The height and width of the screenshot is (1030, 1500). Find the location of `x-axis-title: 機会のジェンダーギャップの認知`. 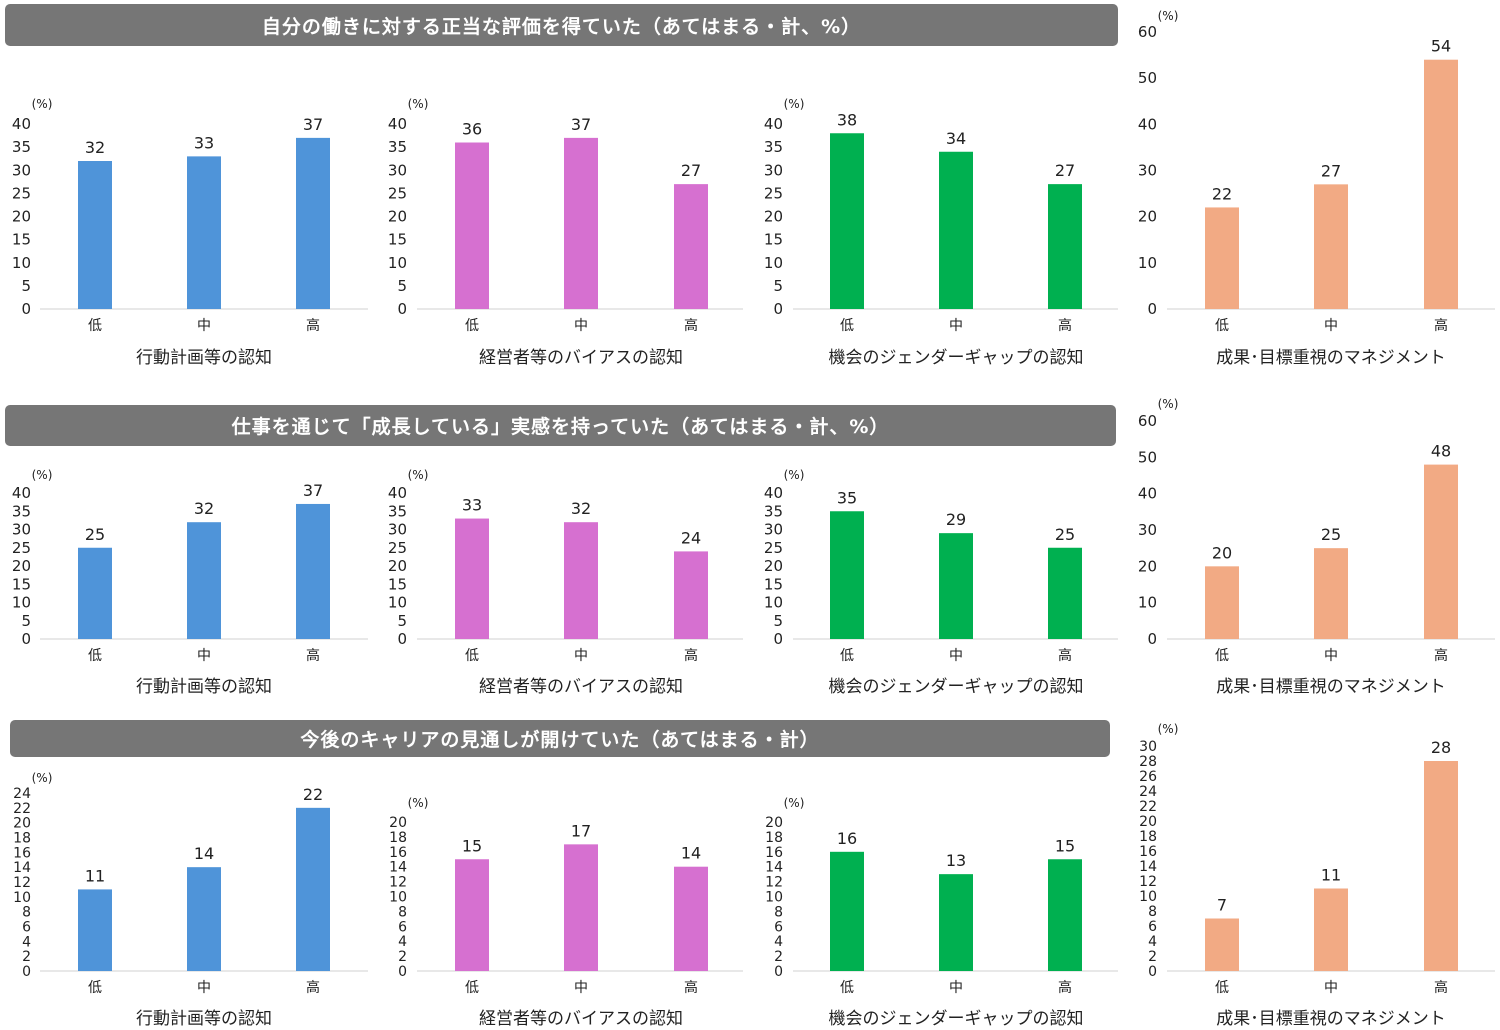

x-axis-title: 機会のジェンダーギャップの認知 is located at coordinates (956, 358).